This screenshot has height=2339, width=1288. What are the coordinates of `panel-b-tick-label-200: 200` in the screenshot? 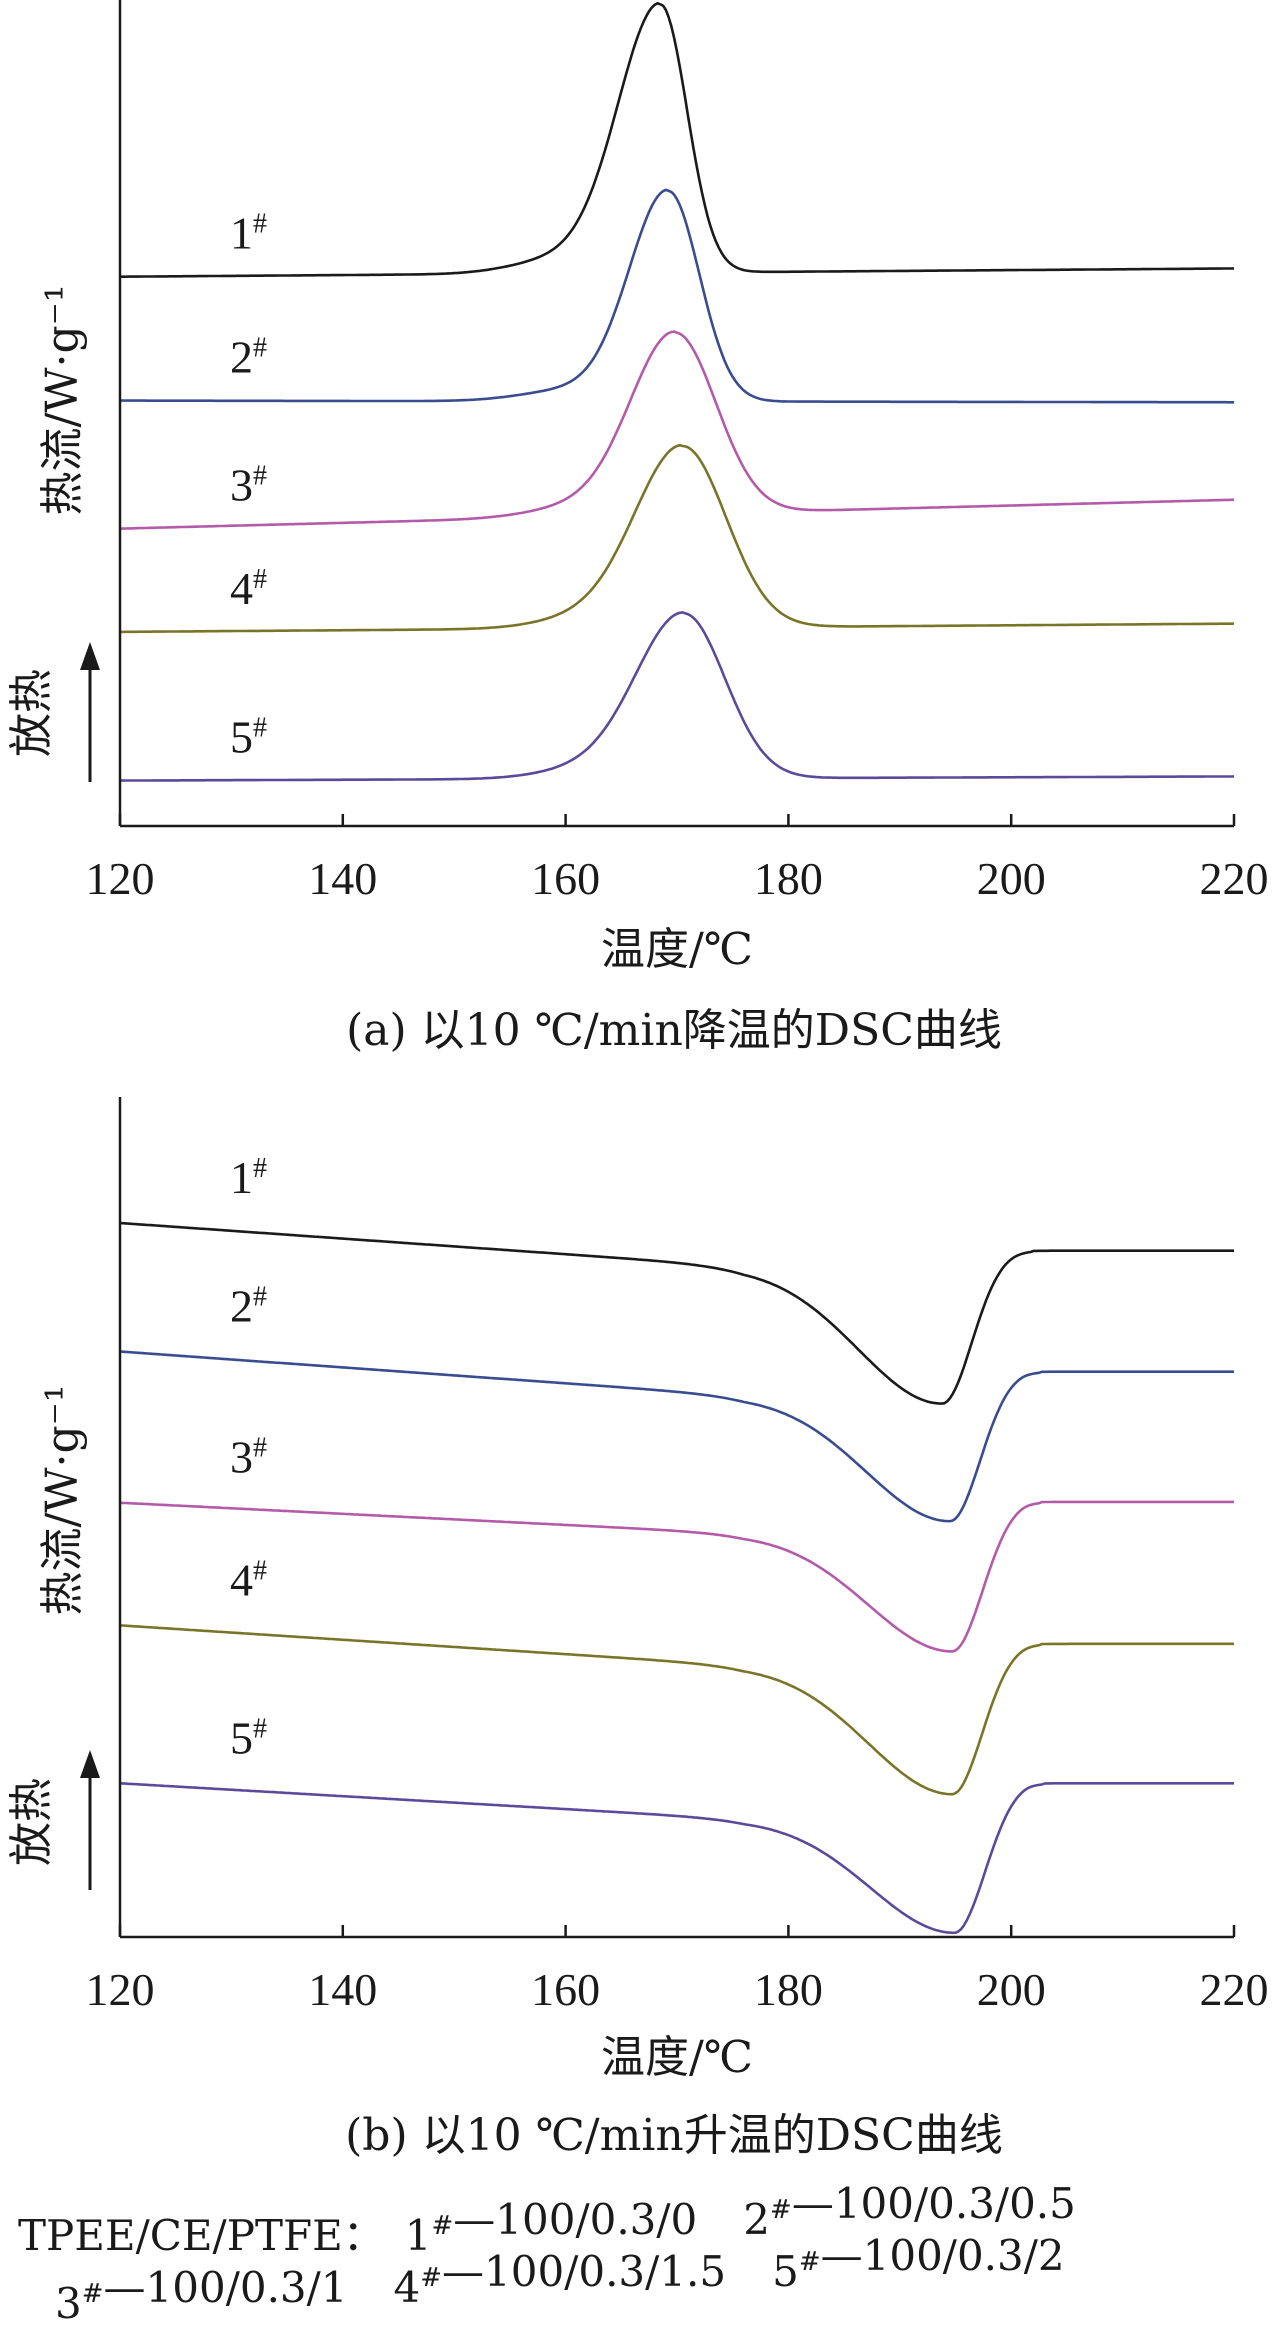 It's located at (1011, 1989).